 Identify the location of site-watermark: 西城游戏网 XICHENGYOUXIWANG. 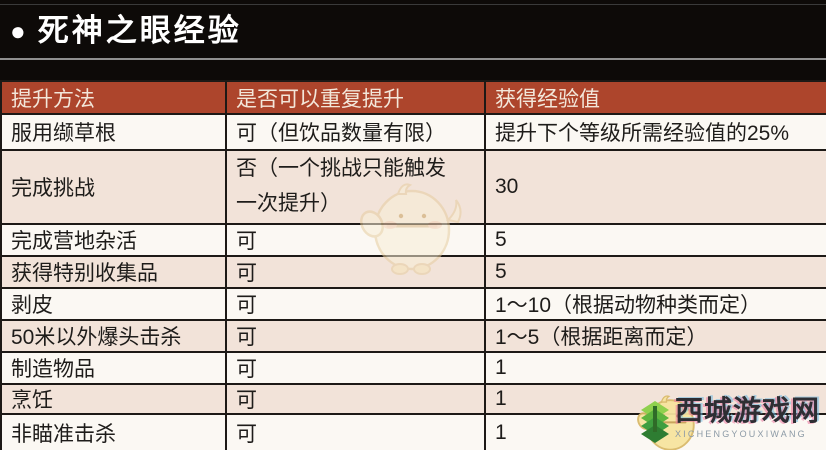
(729, 421).